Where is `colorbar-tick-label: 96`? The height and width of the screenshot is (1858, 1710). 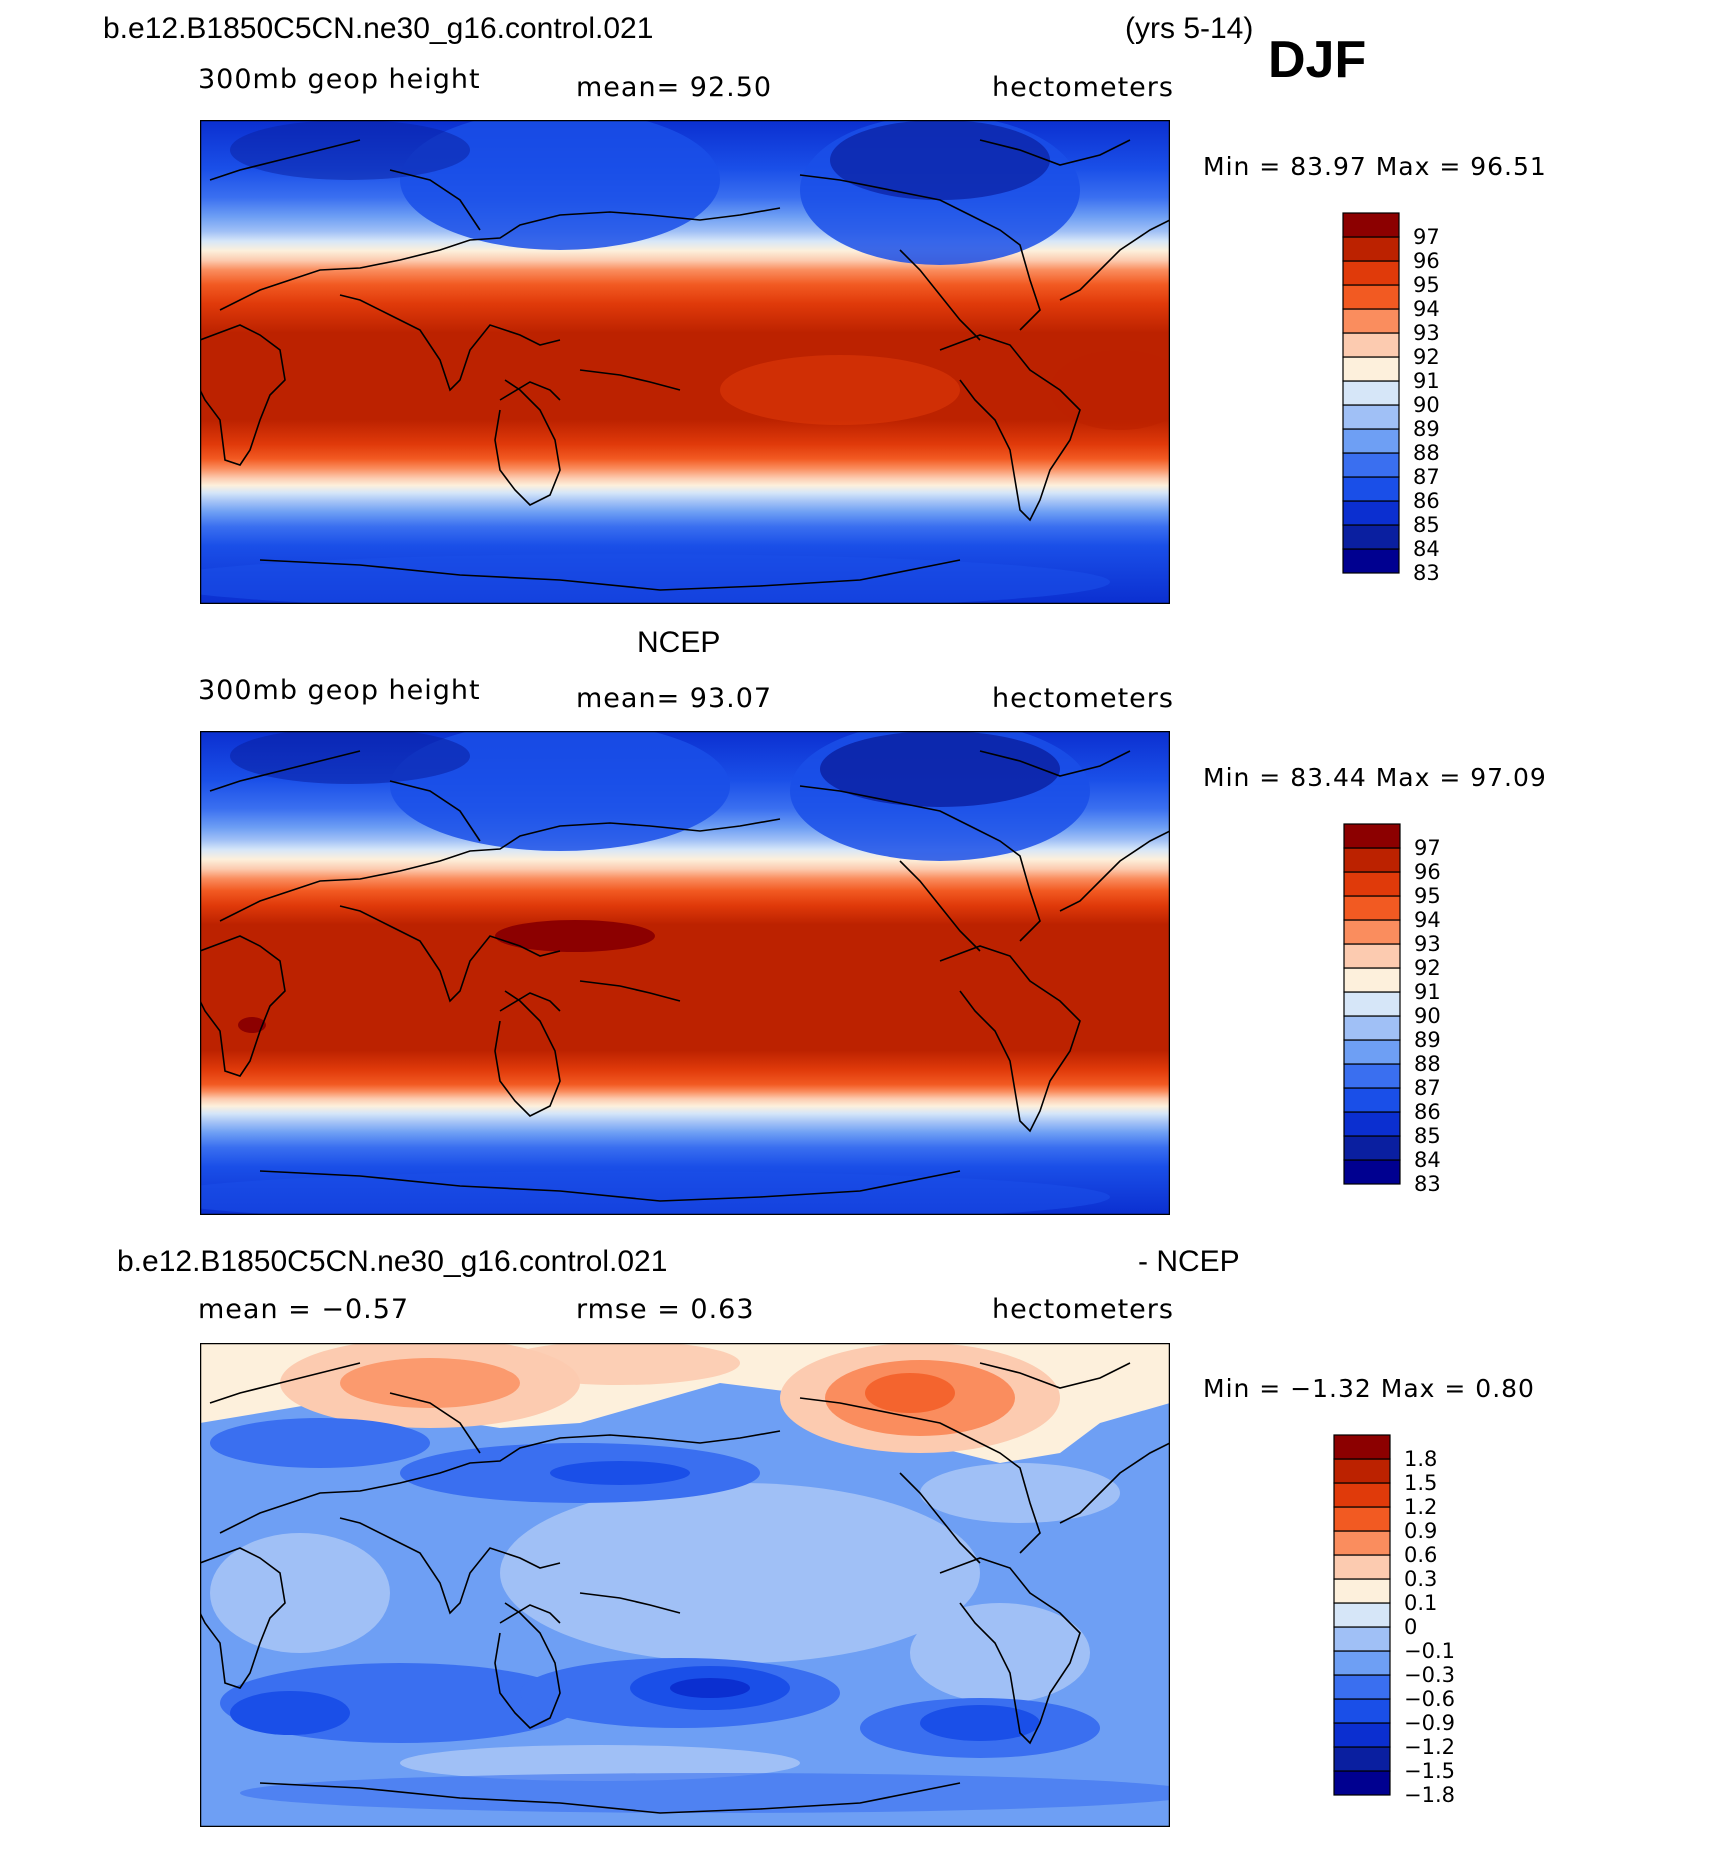 colorbar-tick-label: 96 is located at coordinates (1427, 872).